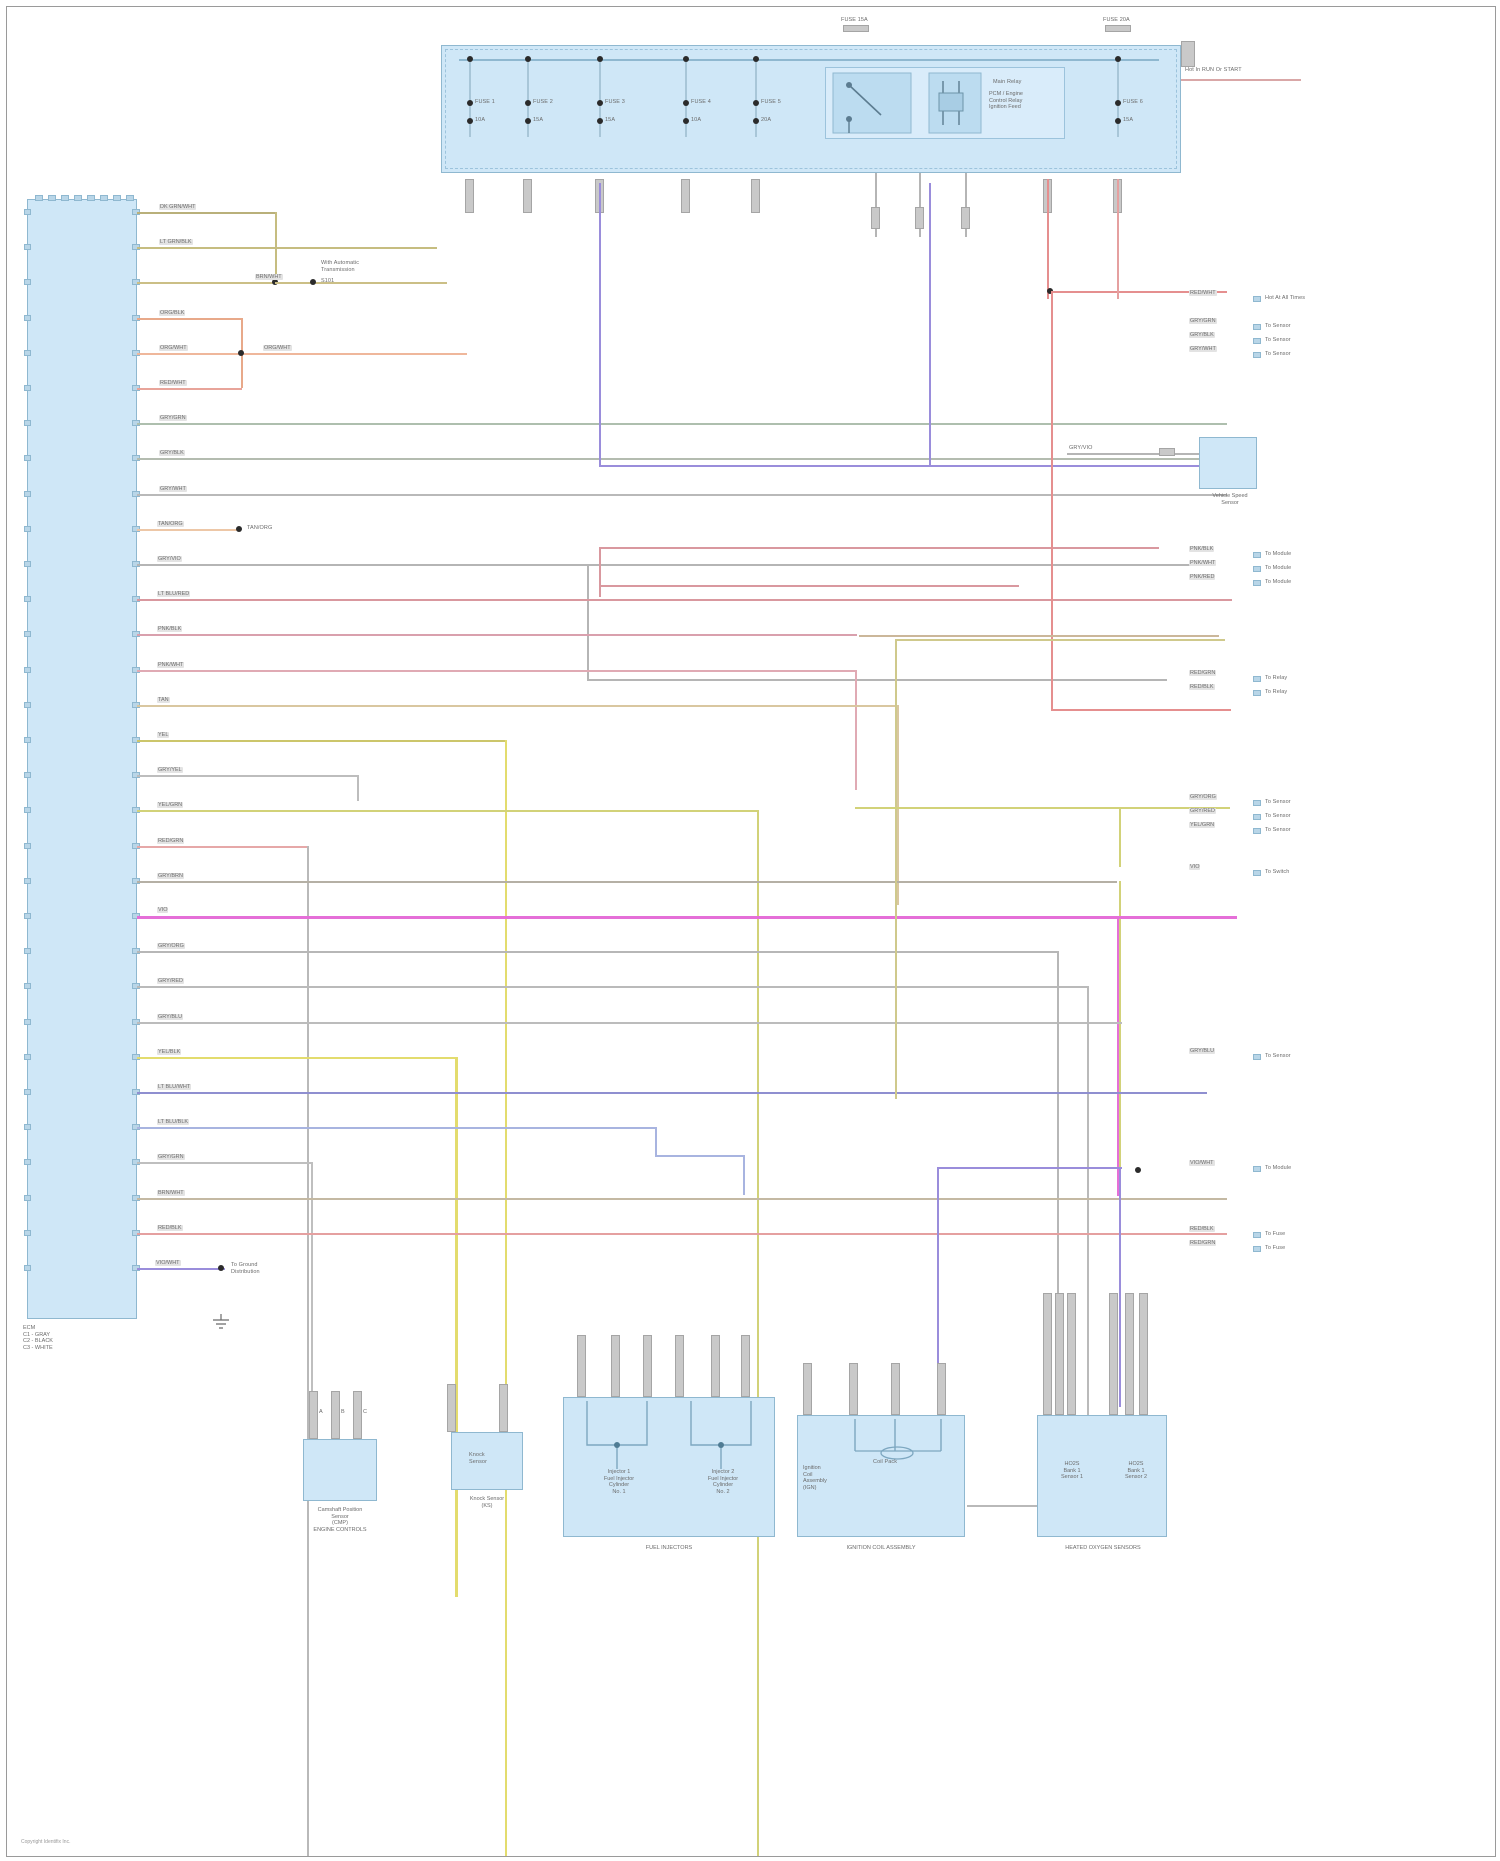 The height and width of the screenshot is (1861, 1500). What do you see at coordinates (667, 565) in the screenshot?
I see `wire-b3` at bounding box center [667, 565].